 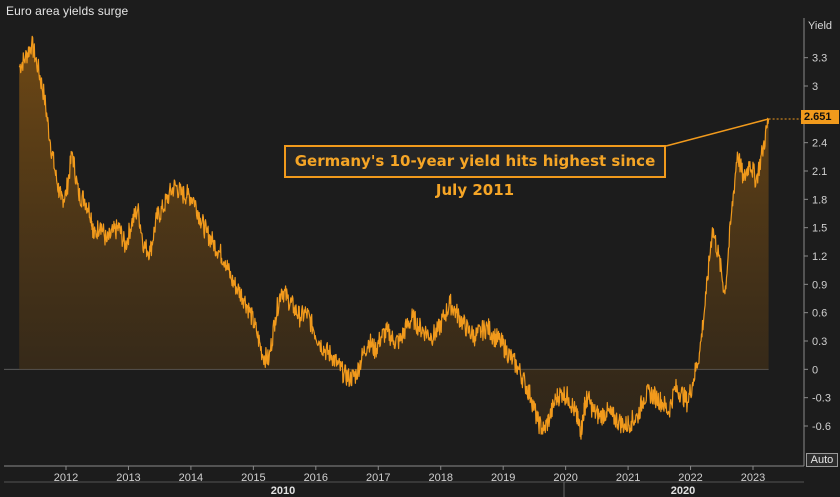 What do you see at coordinates (316, 478) in the screenshot?
I see `x-tick-label: 2016` at bounding box center [316, 478].